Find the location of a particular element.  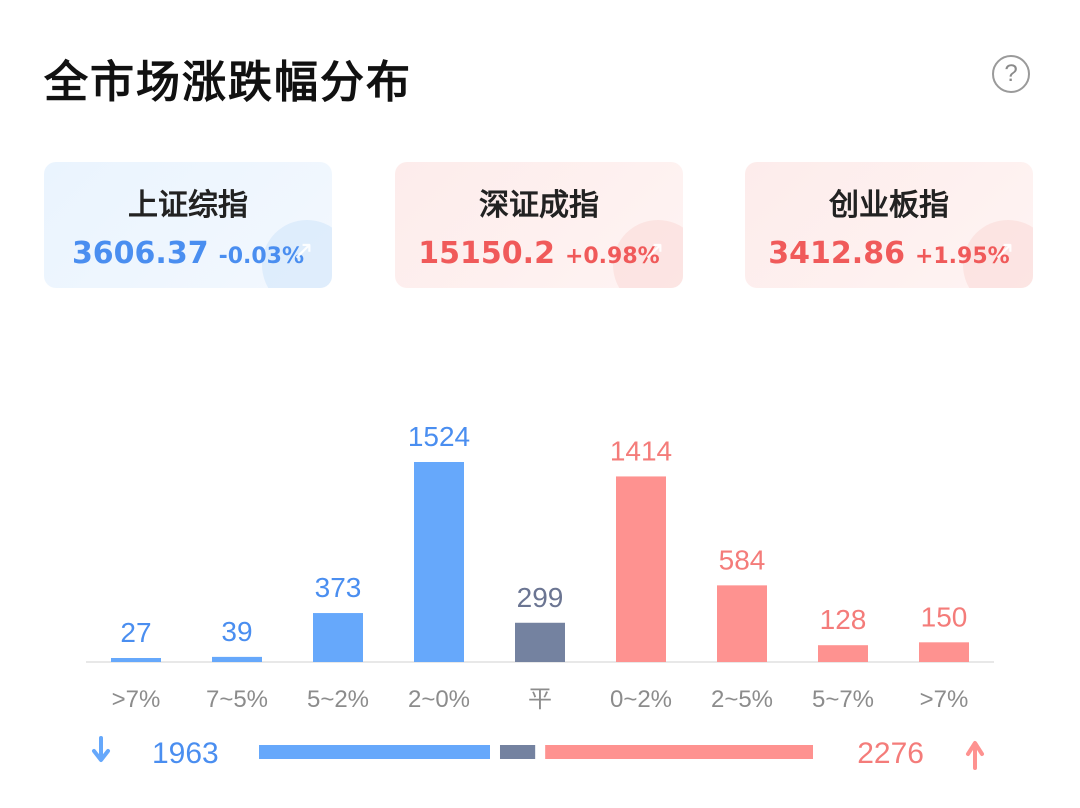

bar-value-label: 150 is located at coordinates (944, 616).